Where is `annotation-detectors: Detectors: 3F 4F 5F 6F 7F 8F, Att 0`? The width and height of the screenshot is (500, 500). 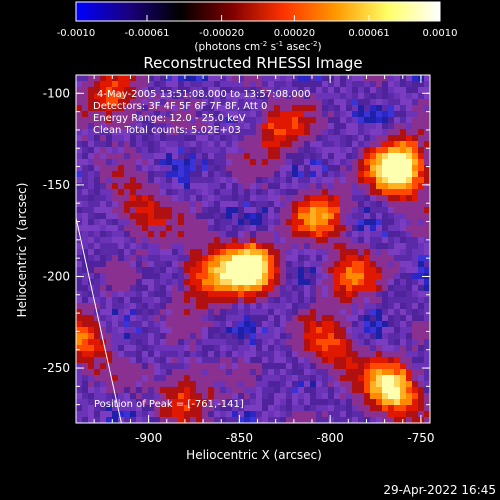
annotation-detectors: Detectors: 3F 4F 5F 6F 7F 8F, Att 0 is located at coordinates (180, 106).